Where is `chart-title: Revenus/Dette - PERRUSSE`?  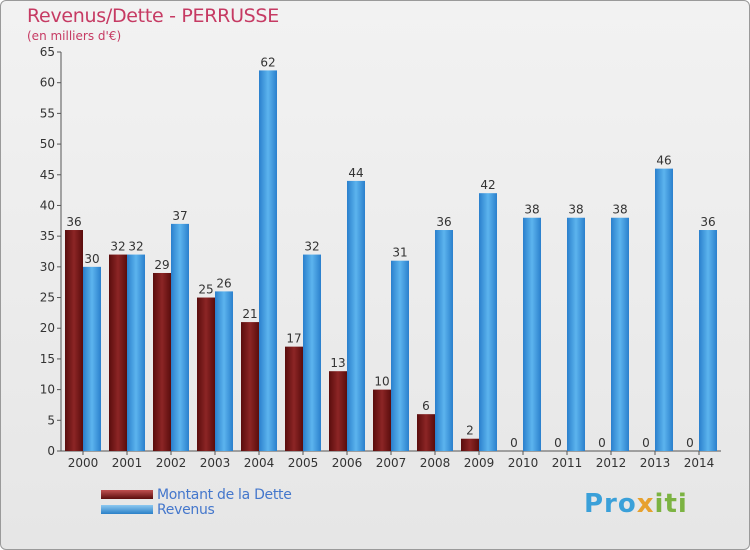 chart-title: Revenus/Dette - PERRUSSE is located at coordinates (153, 16).